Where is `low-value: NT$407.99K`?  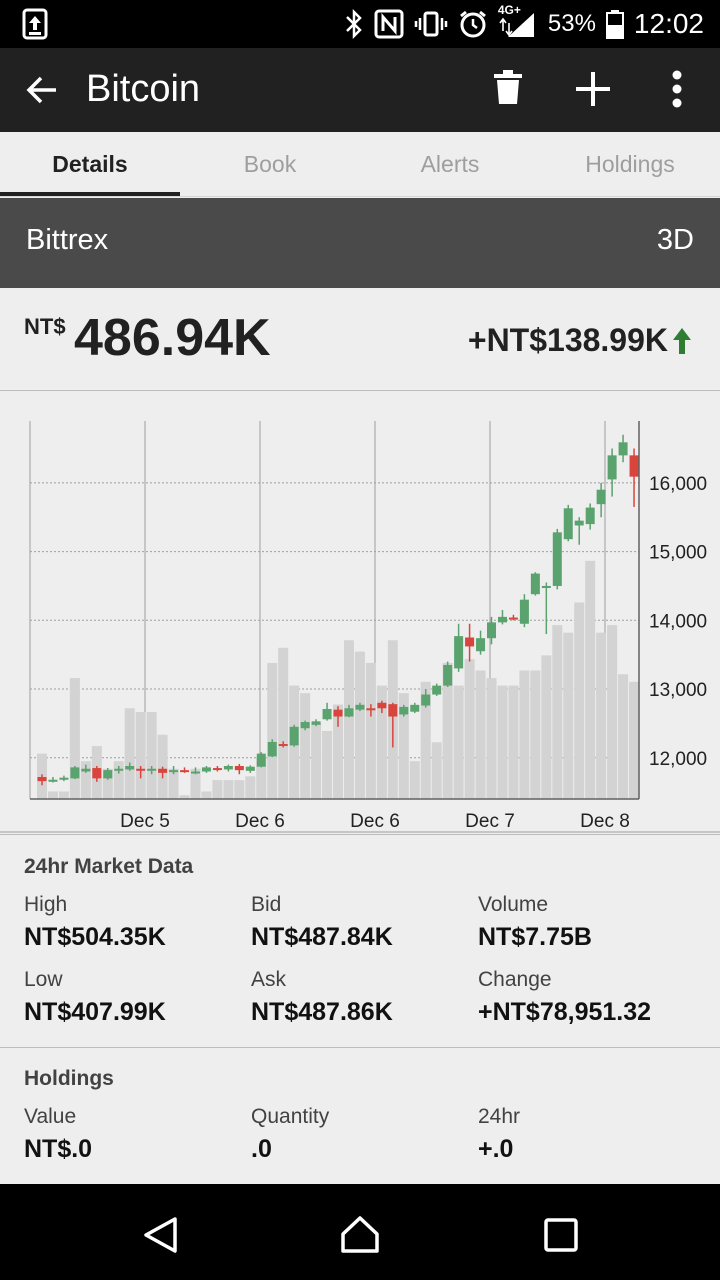
low-value: NT$407.99K is located at coordinates (95, 1012).